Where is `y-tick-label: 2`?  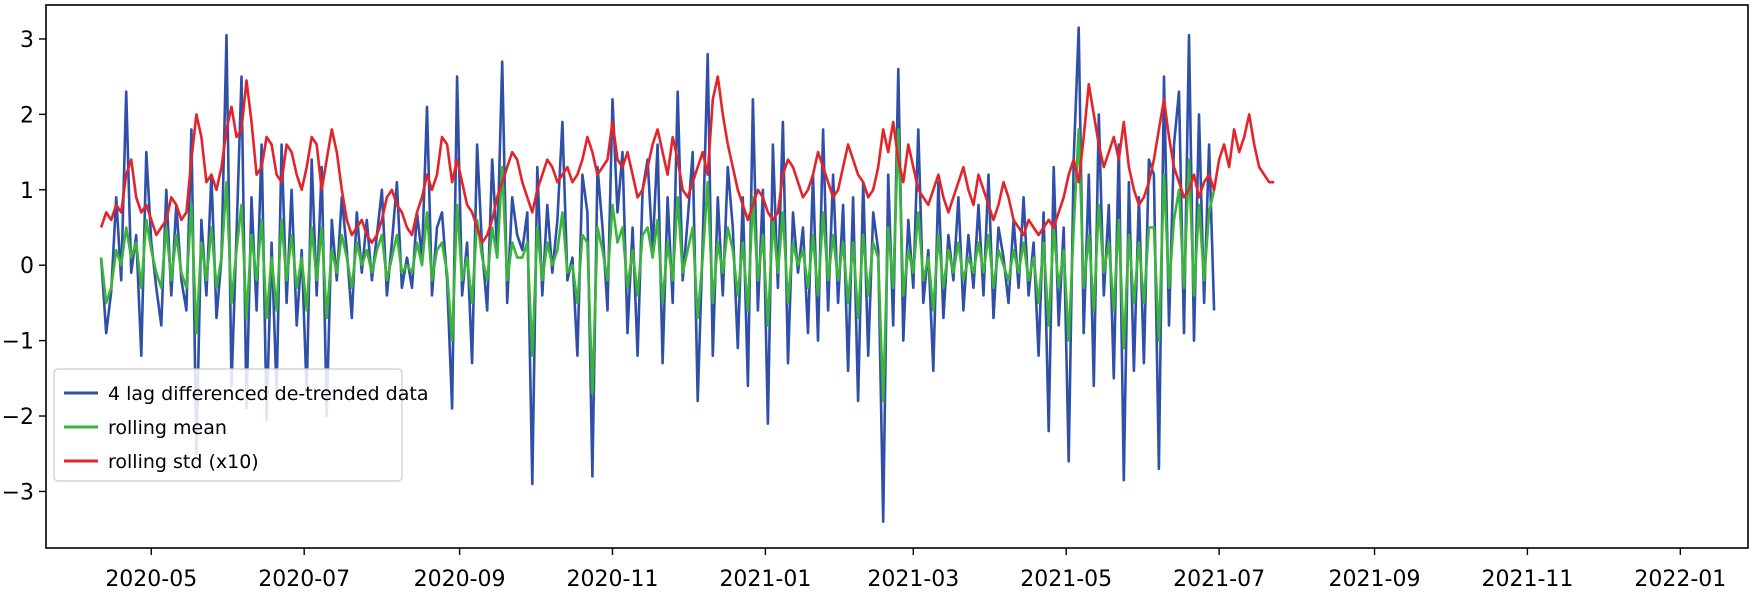
y-tick-label: 2 is located at coordinates (27, 115).